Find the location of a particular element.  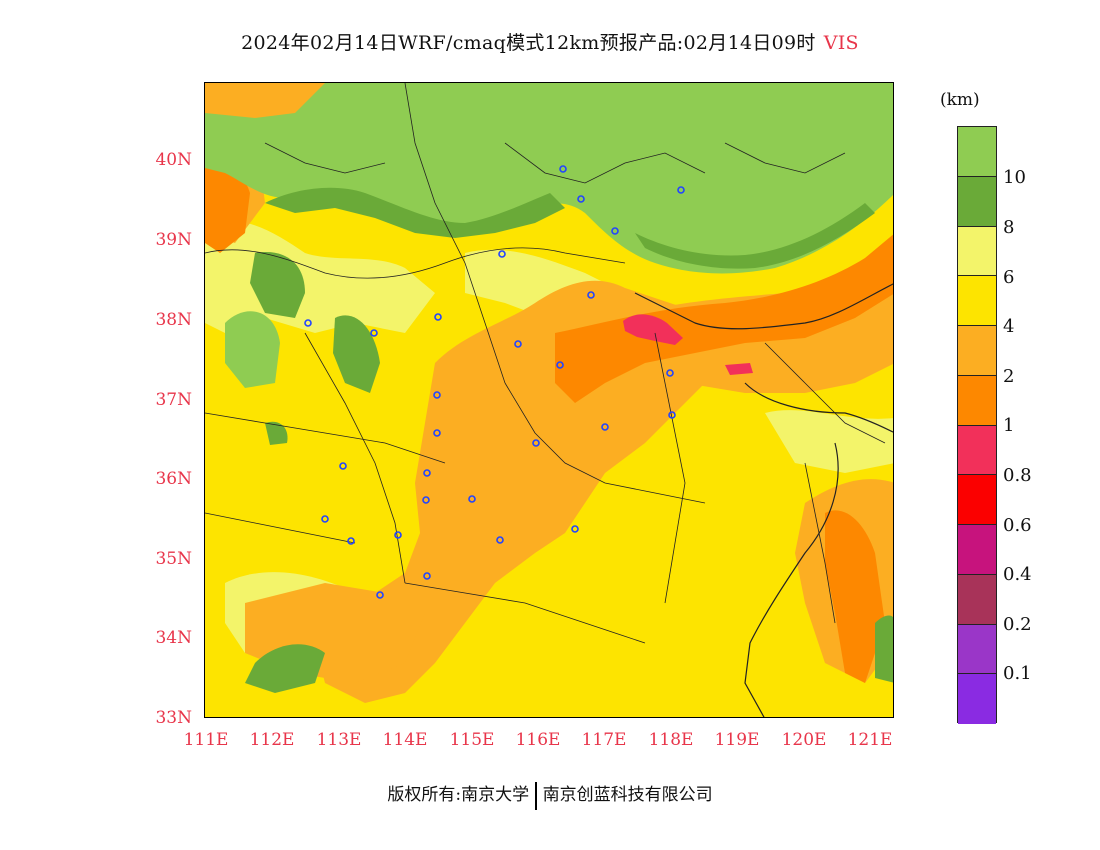

coastline-bohai is located at coordinates (763, 306).